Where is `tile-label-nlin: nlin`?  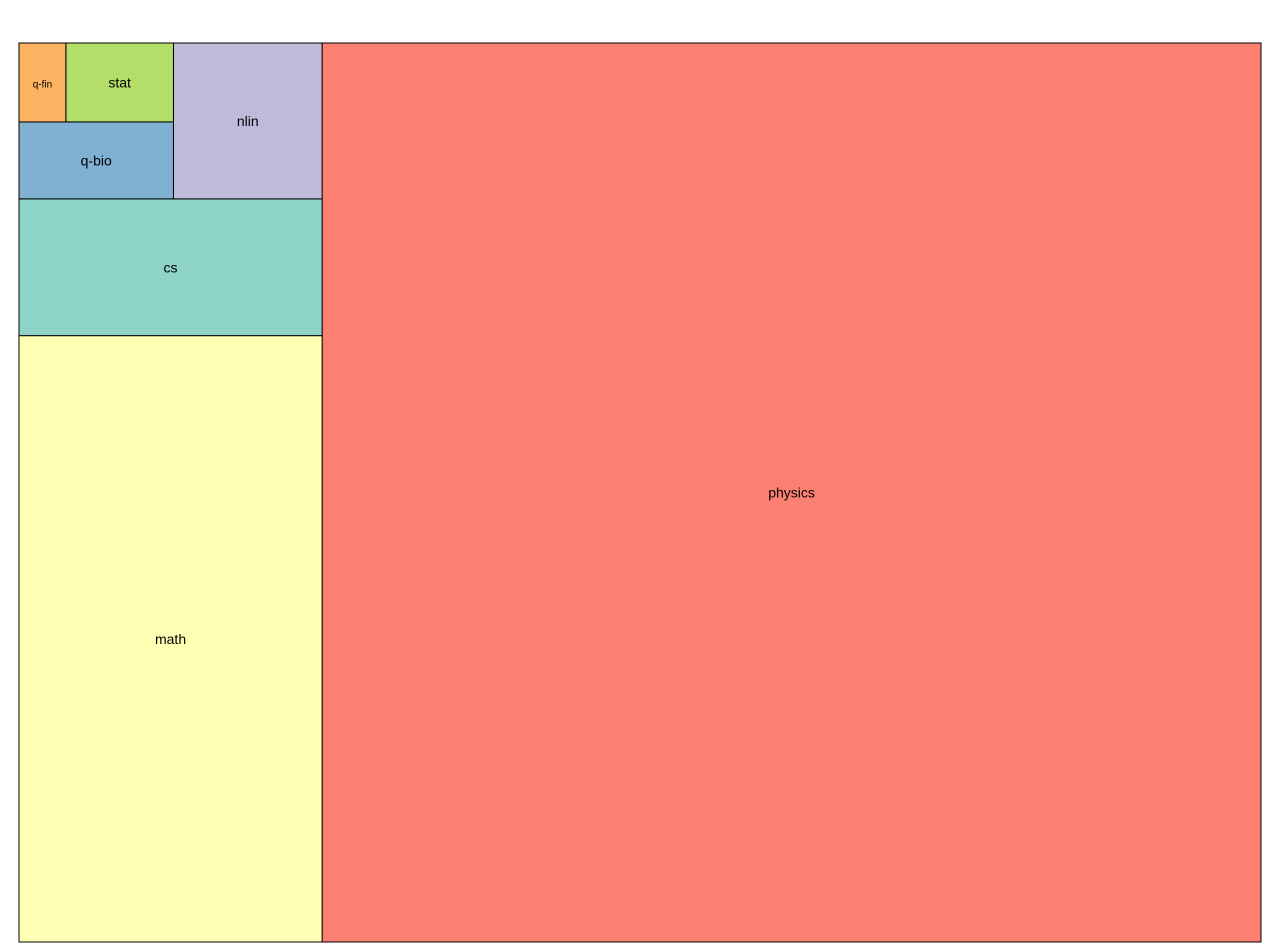 tile-label-nlin: nlin is located at coordinates (248, 121).